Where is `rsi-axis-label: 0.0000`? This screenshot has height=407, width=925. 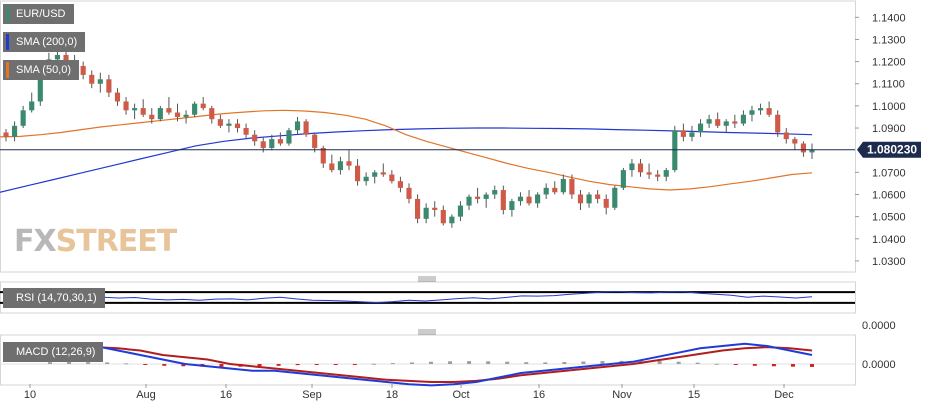 rsi-axis-label: 0.0000 is located at coordinates (879, 326).